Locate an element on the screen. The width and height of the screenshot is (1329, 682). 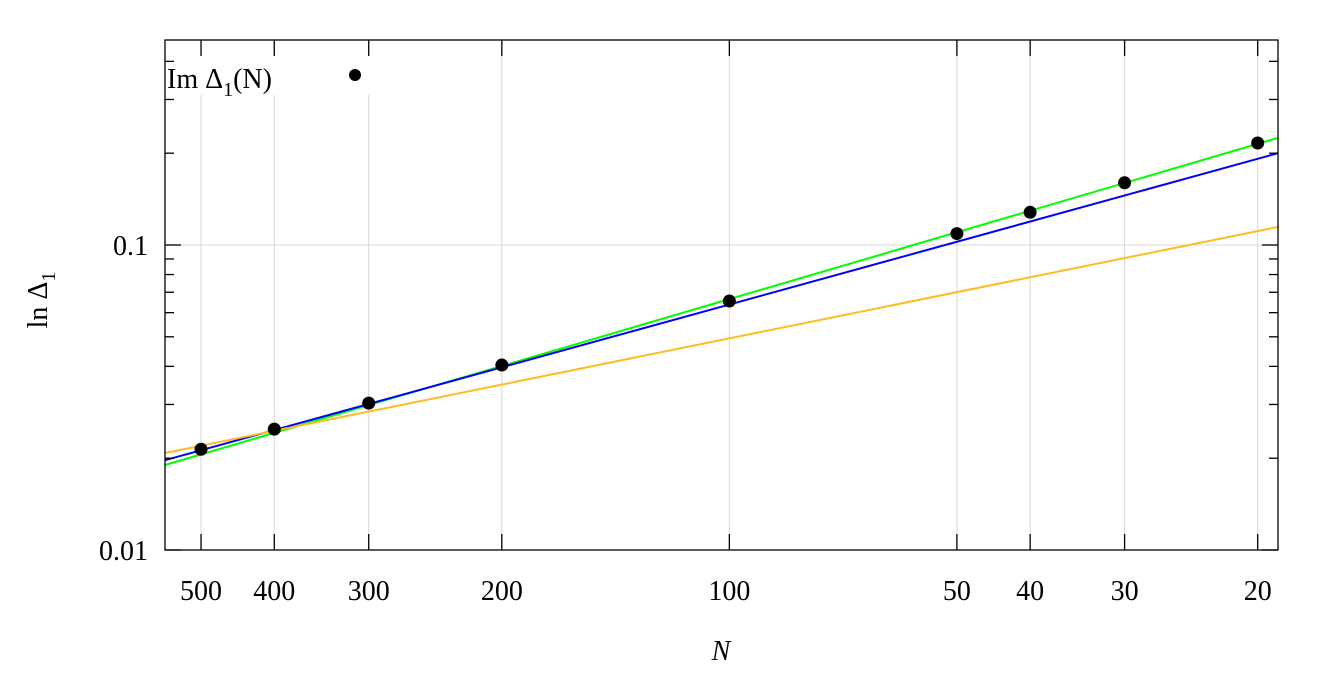
legend-background is located at coordinates (268, 75).